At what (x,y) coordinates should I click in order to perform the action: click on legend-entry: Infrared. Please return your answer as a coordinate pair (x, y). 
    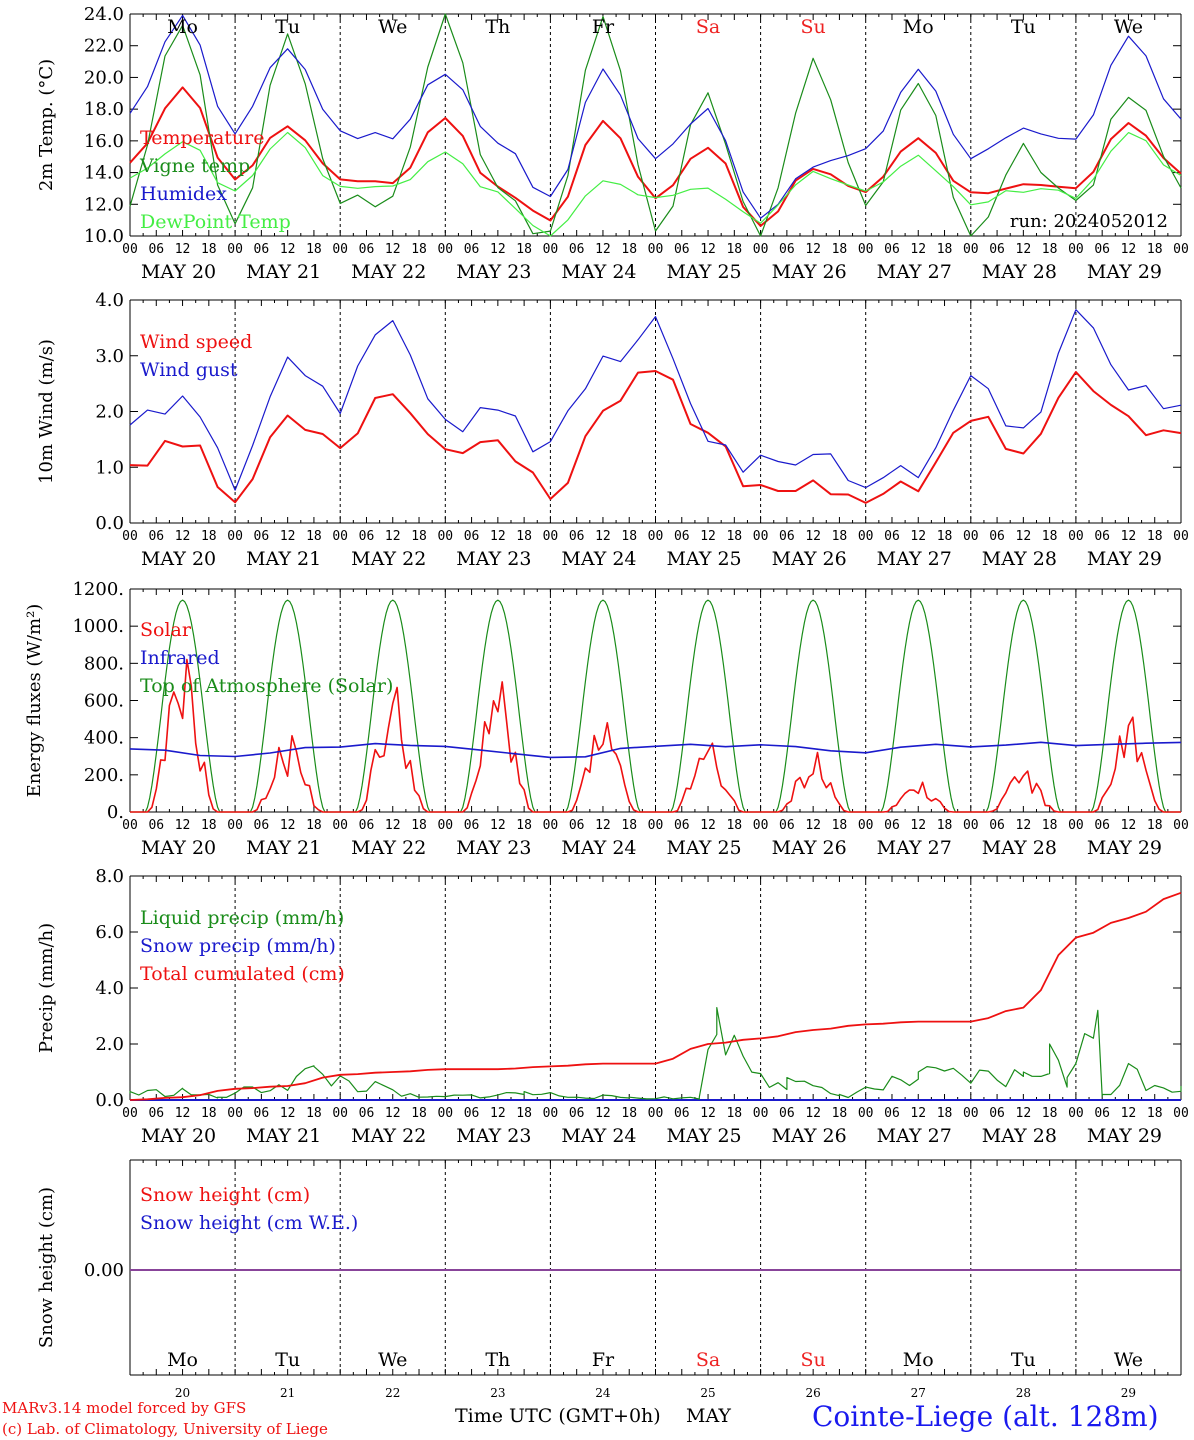
    Looking at the image, I should click on (180, 658).